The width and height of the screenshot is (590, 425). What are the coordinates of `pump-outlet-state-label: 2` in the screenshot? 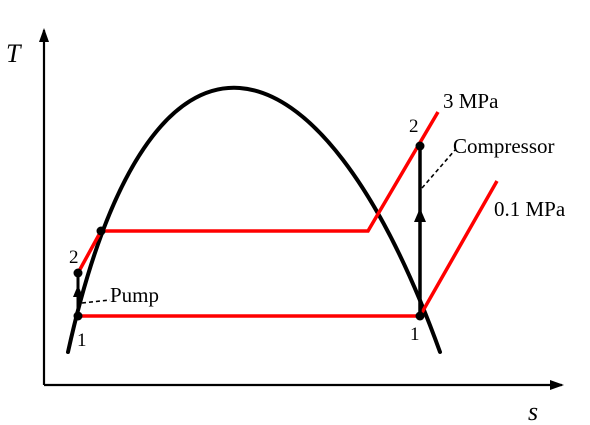 It's located at (74, 257).